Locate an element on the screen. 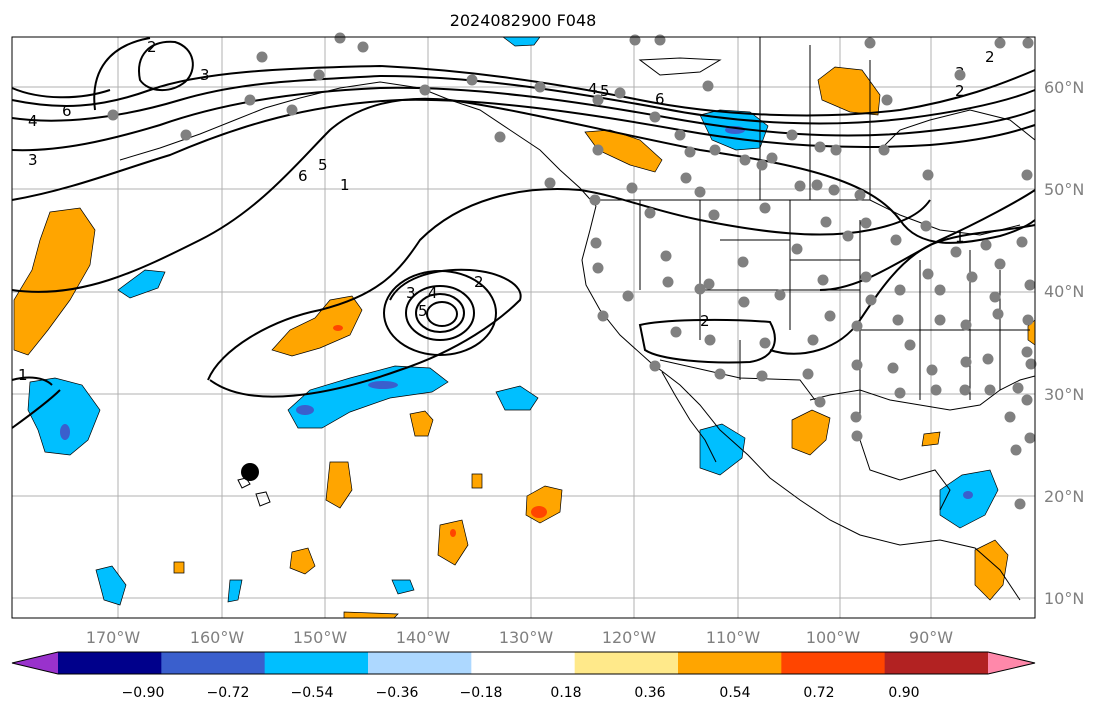 Image resolution: width=1105 pixels, height=712 pixels. colorbar-tick-label: 0.54 is located at coordinates (734, 693).